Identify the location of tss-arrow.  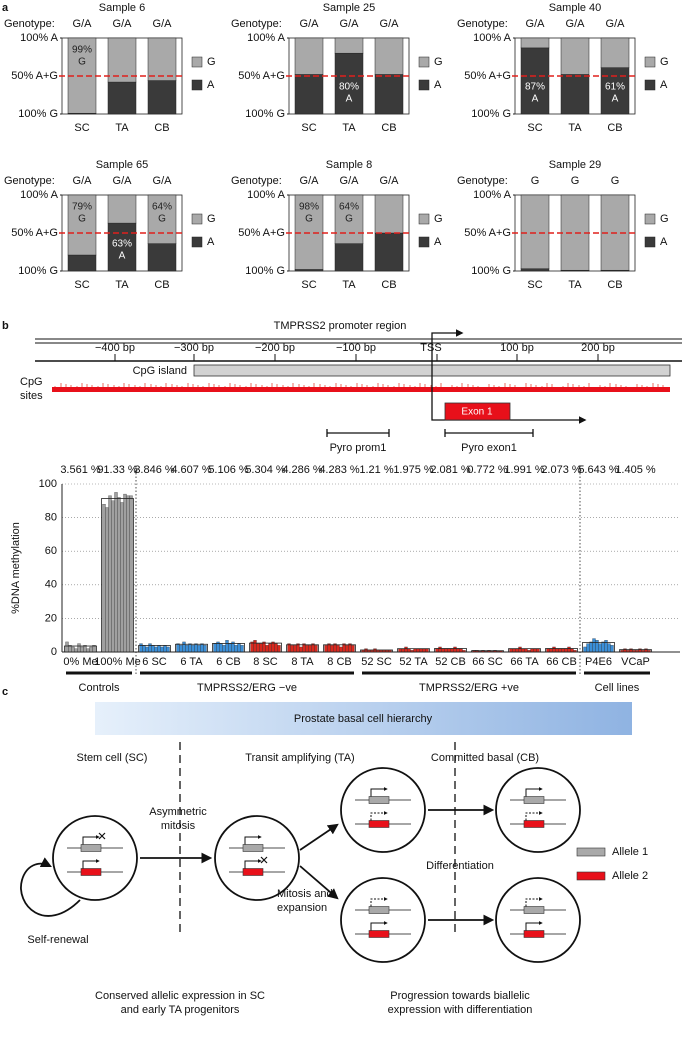
(447, 360).